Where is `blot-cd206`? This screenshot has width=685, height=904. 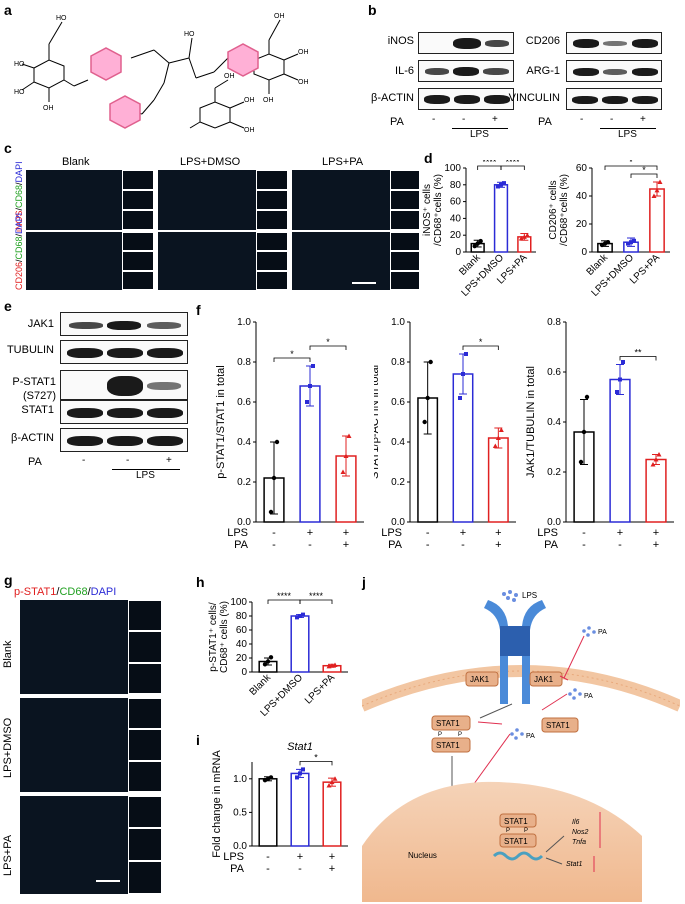 blot-cd206 is located at coordinates (614, 43).